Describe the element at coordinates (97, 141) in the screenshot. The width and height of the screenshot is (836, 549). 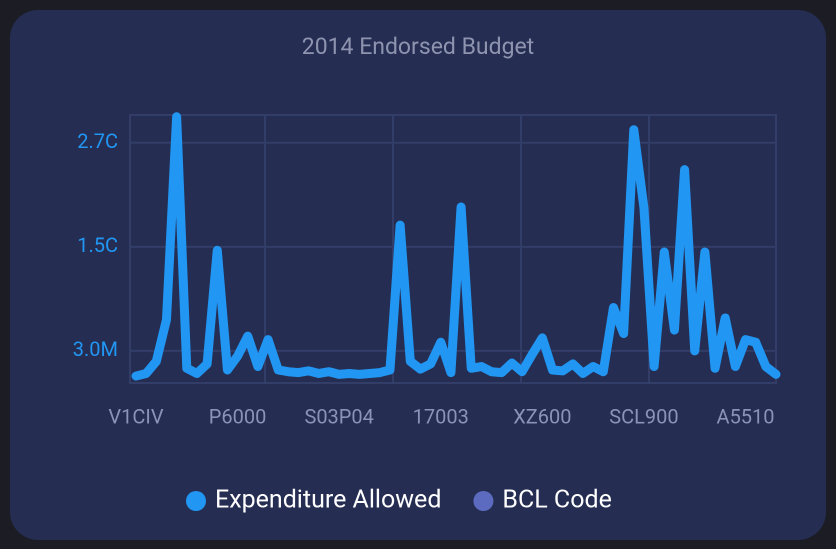
I see `y-tick-label: 2.7C` at that location.